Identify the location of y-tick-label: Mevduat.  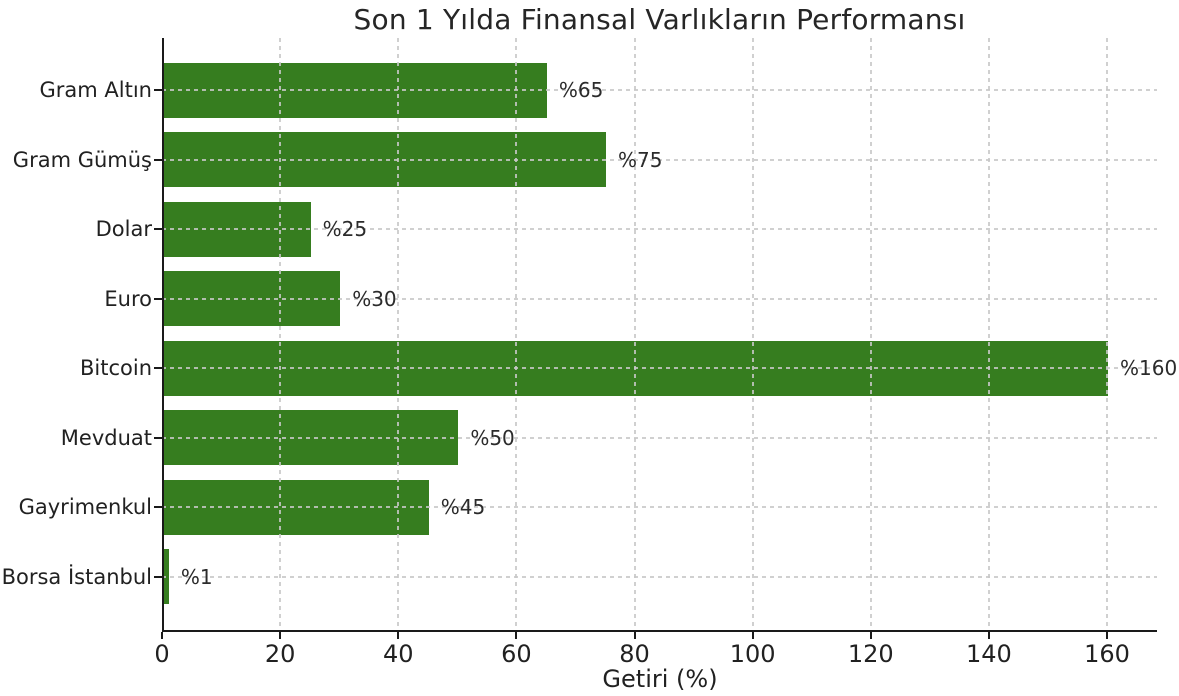
(106, 437).